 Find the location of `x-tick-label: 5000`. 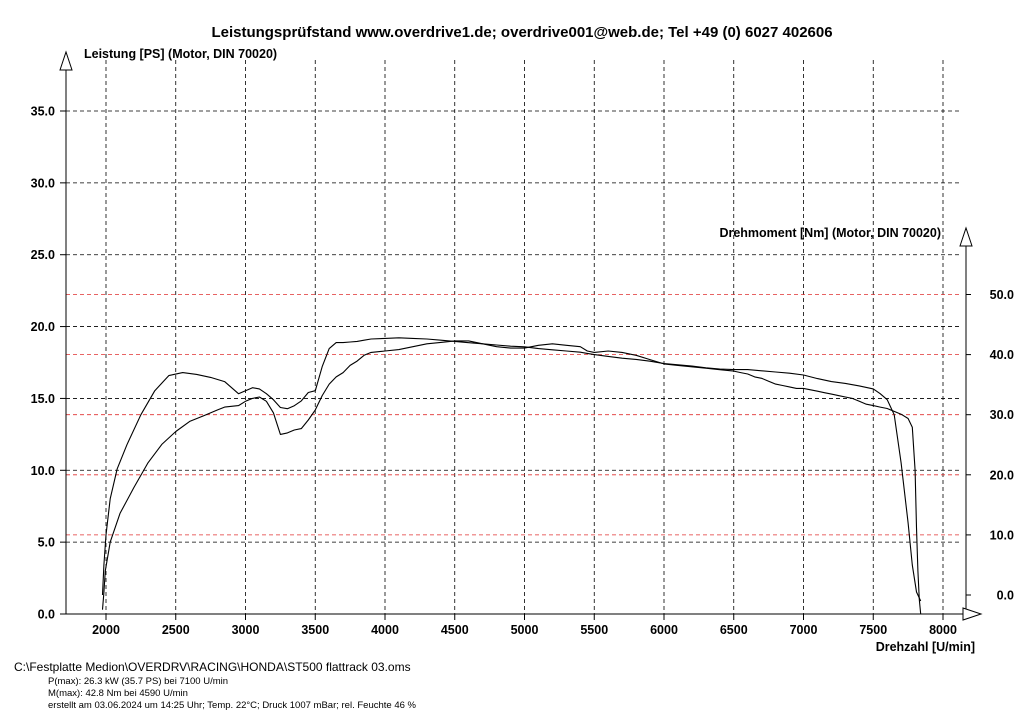

x-tick-label: 5000 is located at coordinates (525, 630).